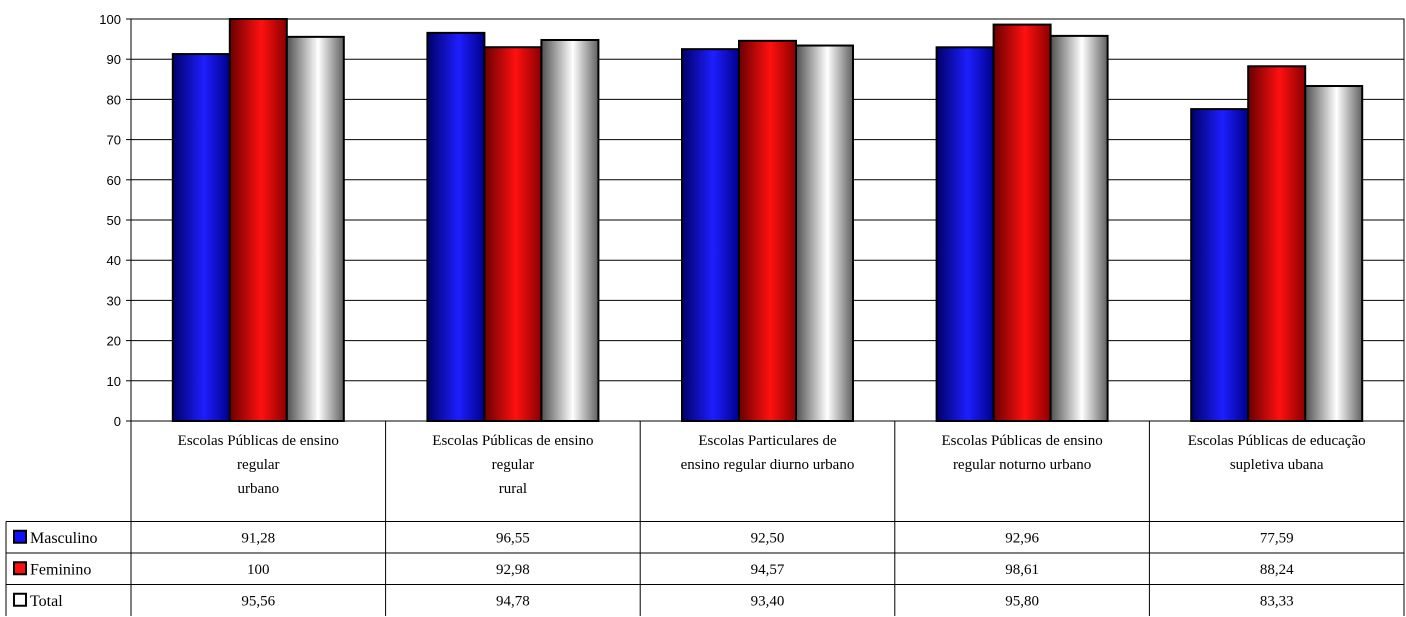 This screenshot has height=617, width=1406. What do you see at coordinates (1277, 441) in the screenshot?
I see `category-label-line: Escolas Públicas de educação` at bounding box center [1277, 441].